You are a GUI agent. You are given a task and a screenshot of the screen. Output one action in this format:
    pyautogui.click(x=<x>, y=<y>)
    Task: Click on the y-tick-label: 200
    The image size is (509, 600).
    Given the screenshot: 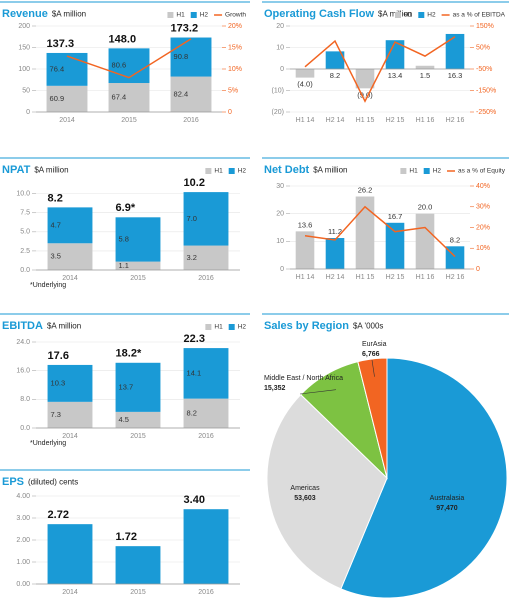 What is the action you would take?
    pyautogui.click(x=24, y=26)
    